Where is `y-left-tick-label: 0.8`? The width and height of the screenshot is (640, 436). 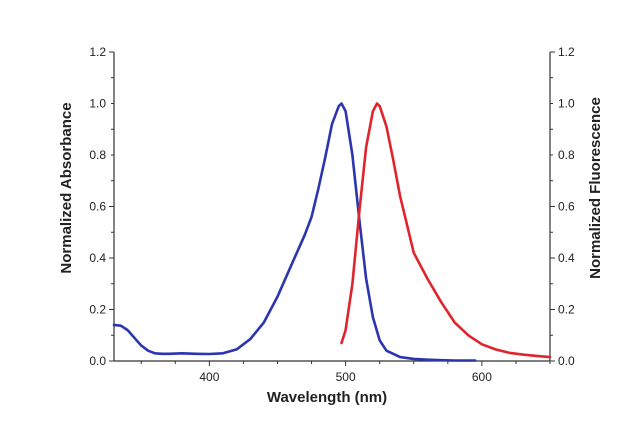
y-left-tick-label: 0.8 is located at coordinates (97, 155).